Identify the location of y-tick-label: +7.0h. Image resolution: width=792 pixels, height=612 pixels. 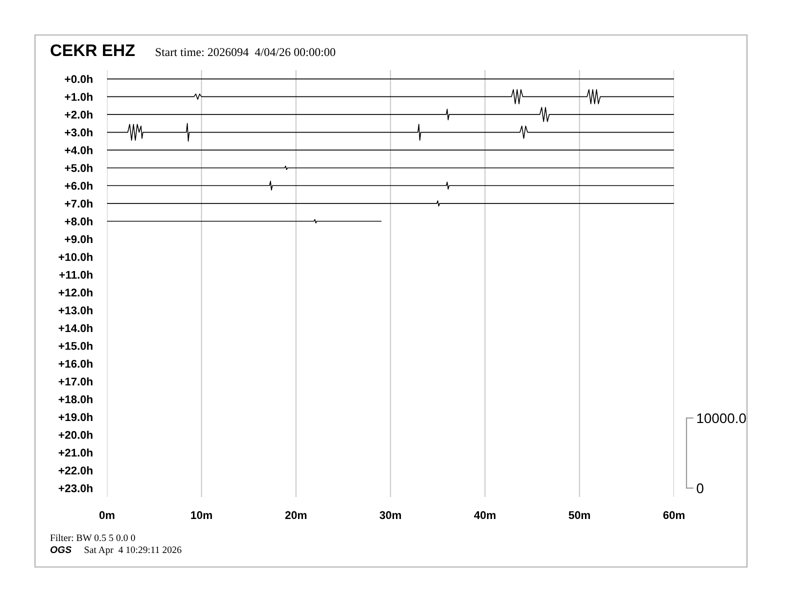
(78, 203).